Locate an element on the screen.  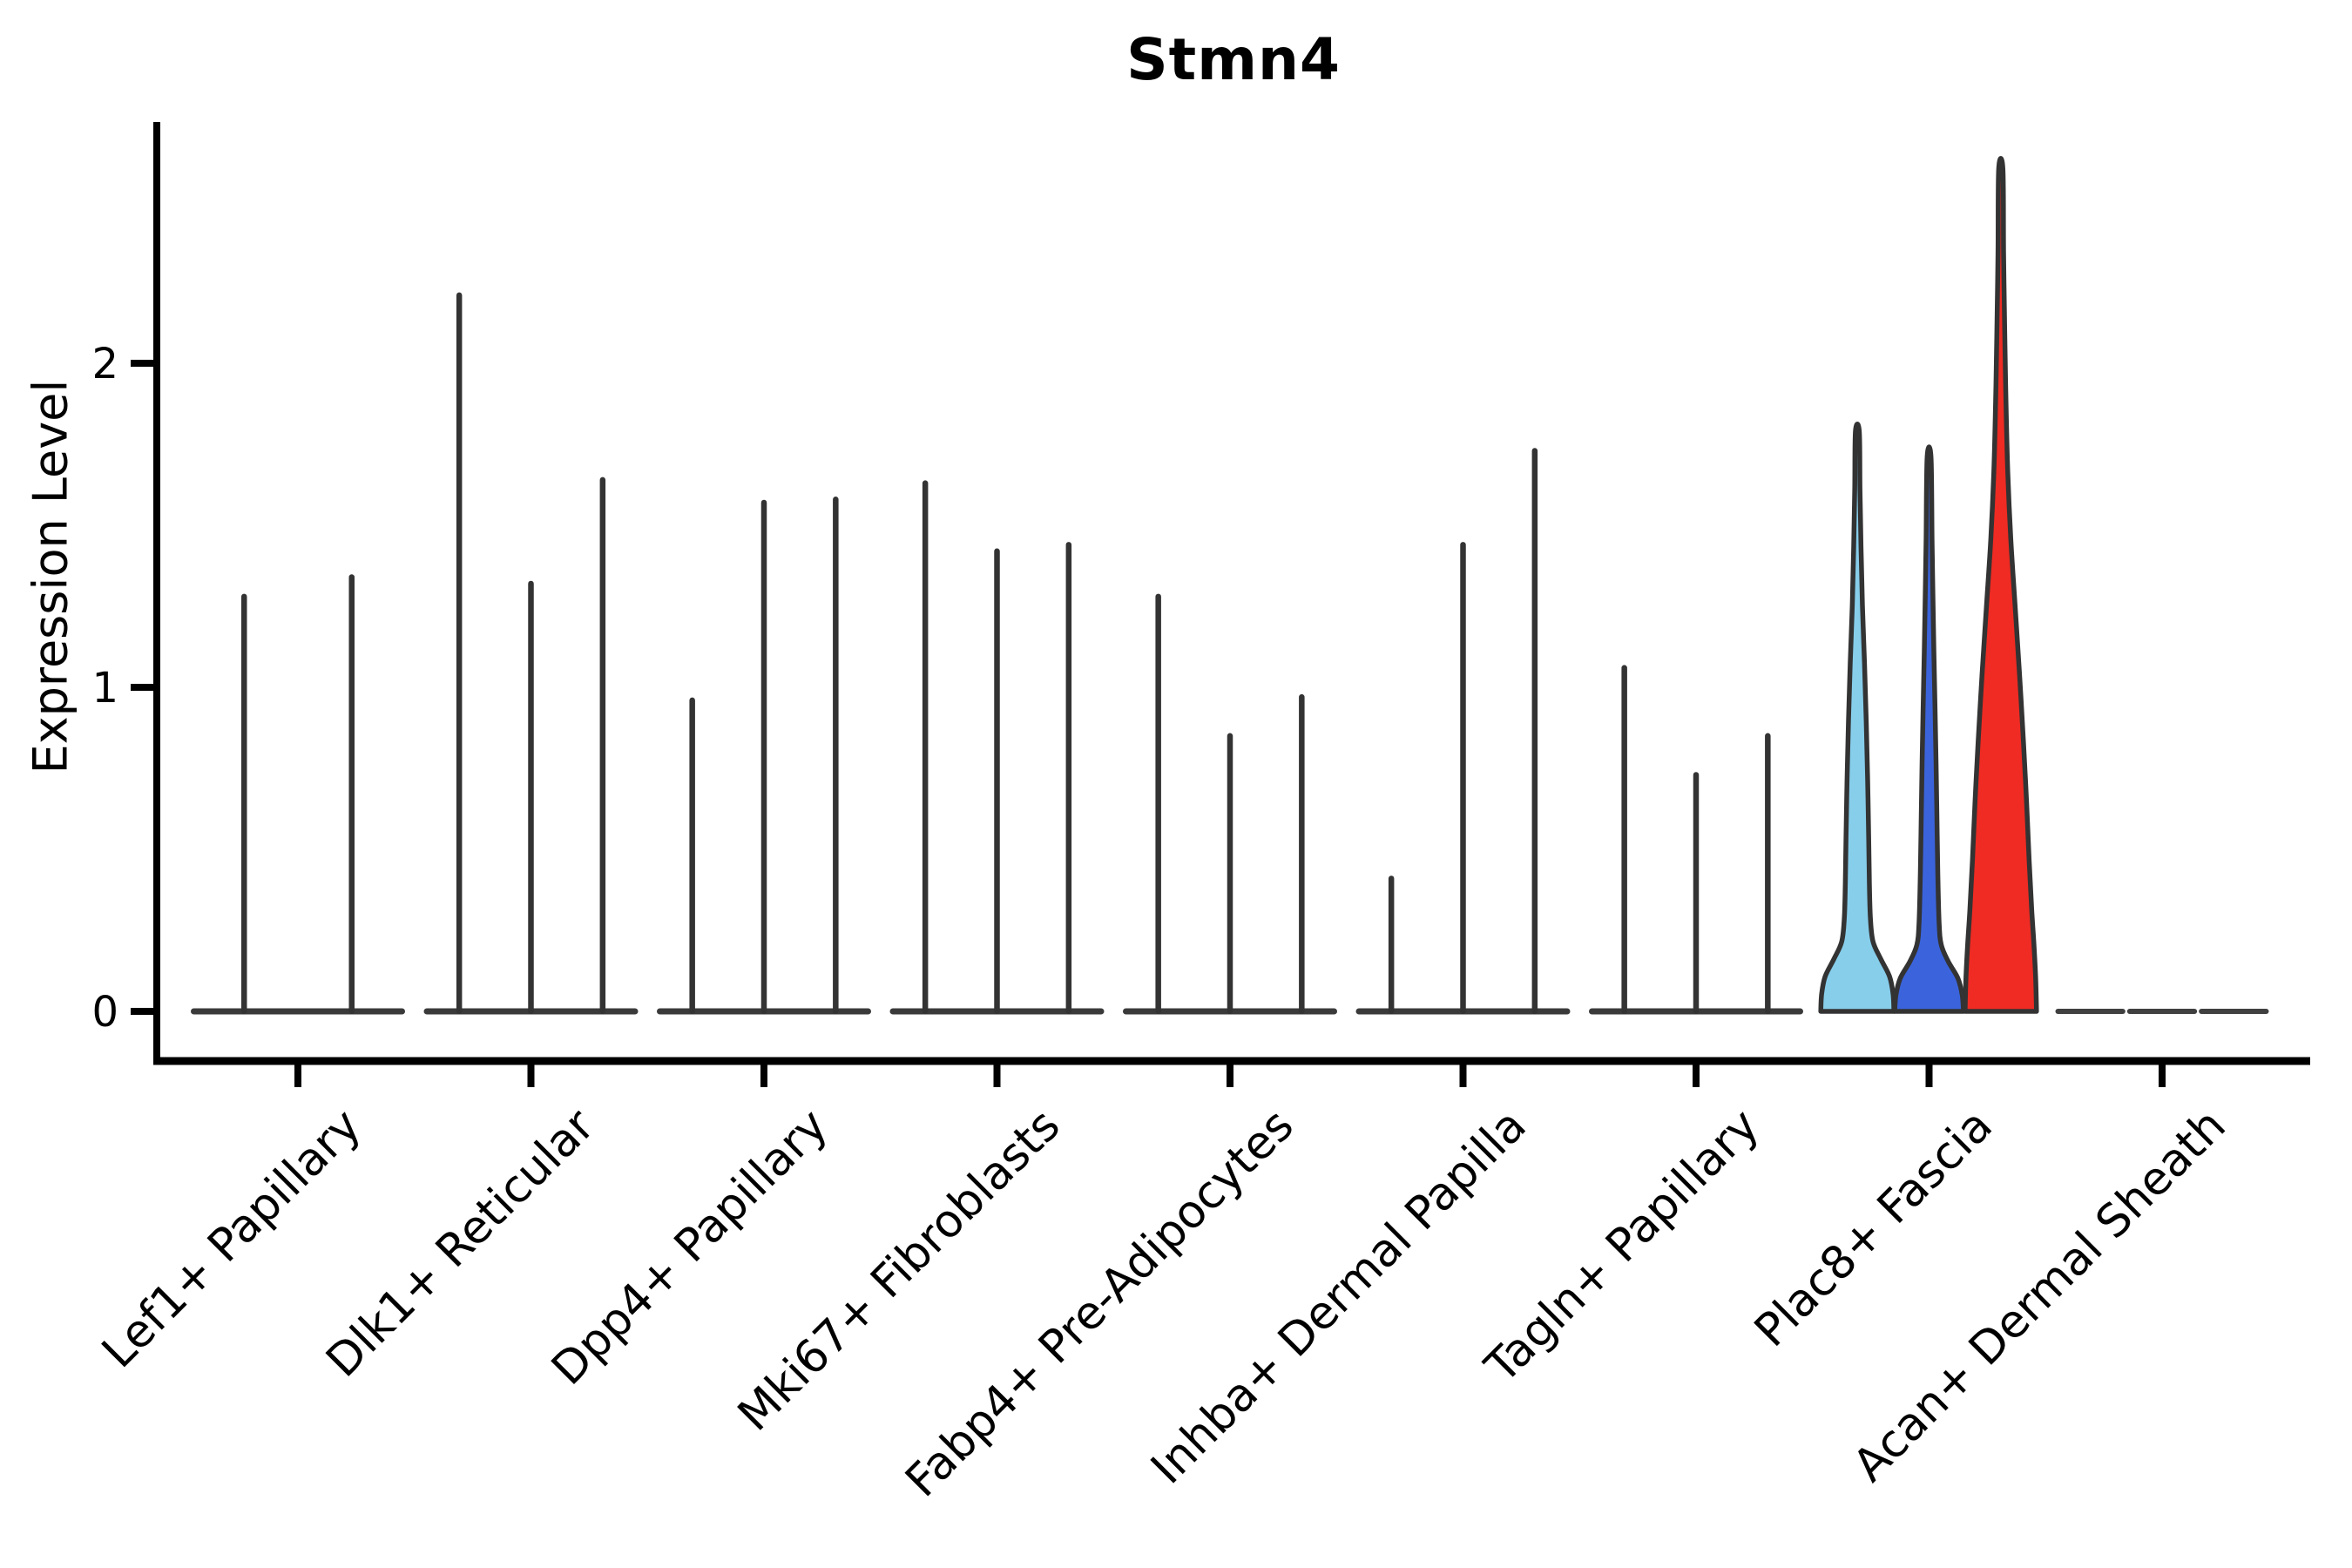
y-tick-label: 2 is located at coordinates (104, 364).